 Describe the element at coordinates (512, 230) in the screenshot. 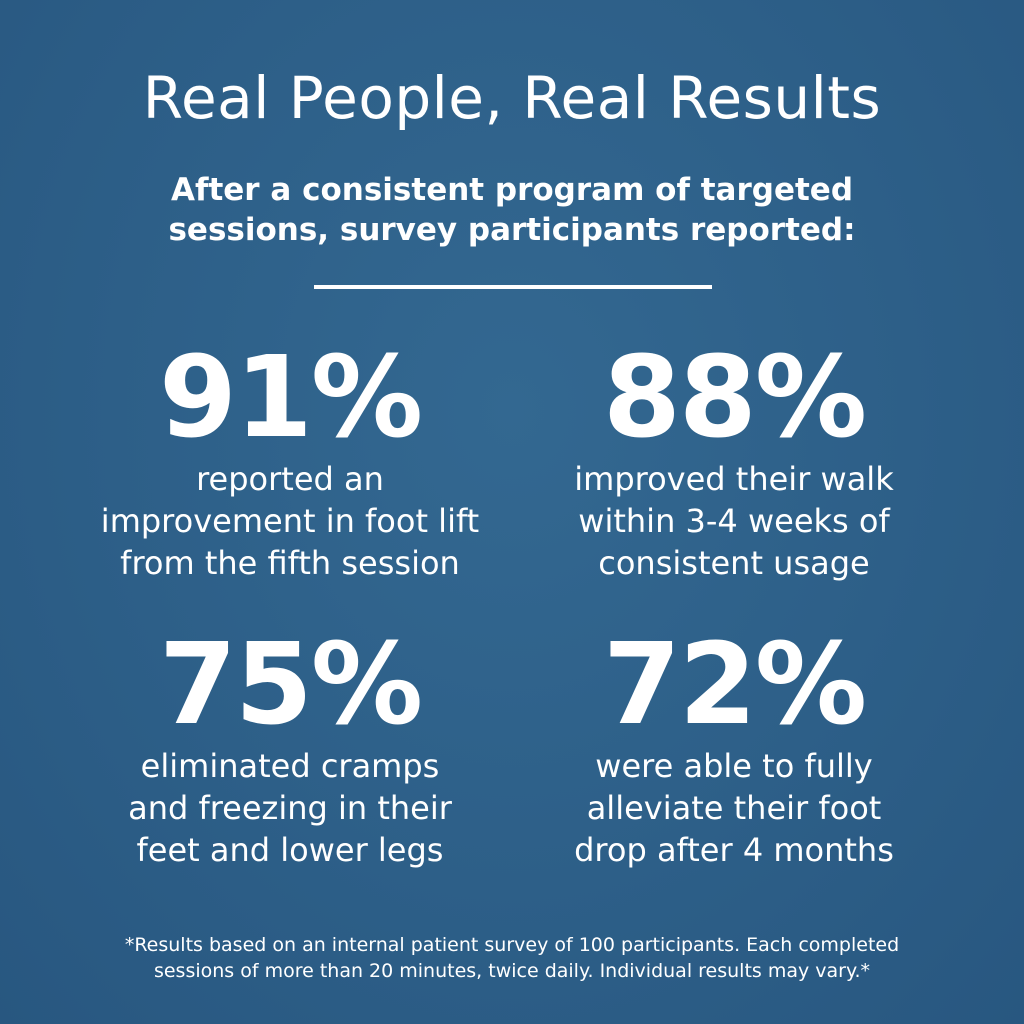

I see `subtitle-line: sessions, survey participants reported:` at that location.